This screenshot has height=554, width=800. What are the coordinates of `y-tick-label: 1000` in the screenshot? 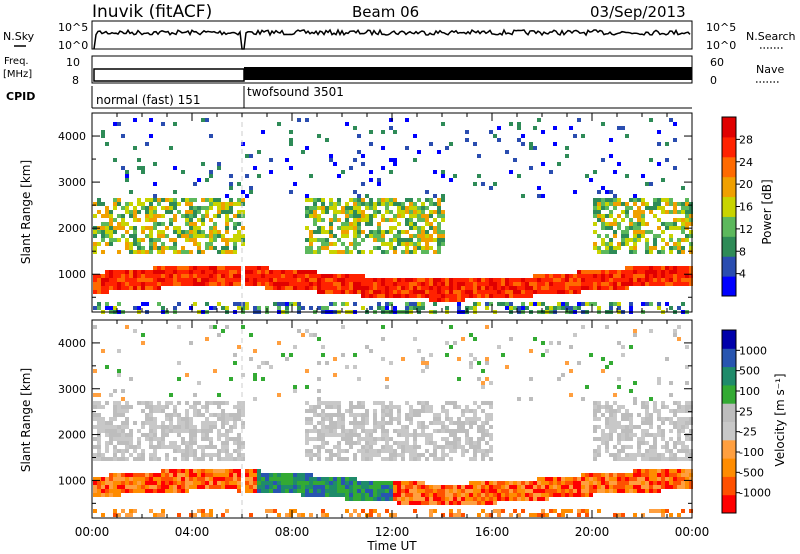 It's located at (72, 480).